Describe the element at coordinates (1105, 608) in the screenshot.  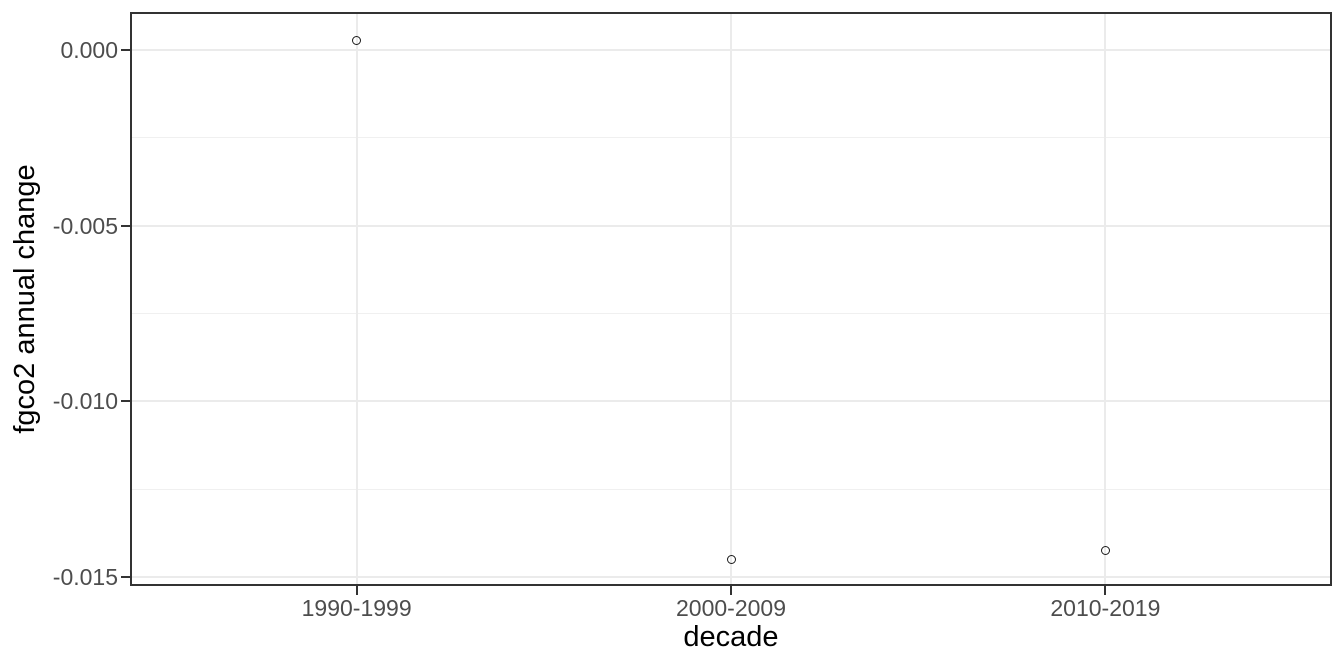
I see `x-tick-label: 2010-2019` at that location.